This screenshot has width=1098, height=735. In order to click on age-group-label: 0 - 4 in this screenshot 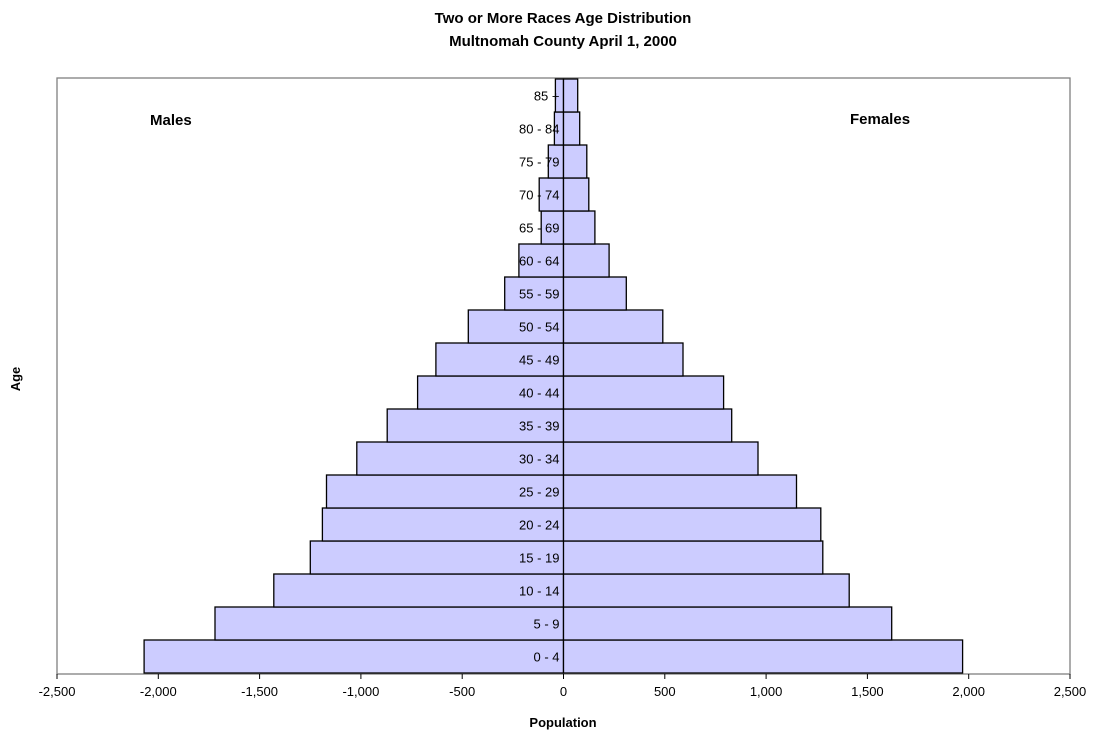, I will do `click(546, 657)`.